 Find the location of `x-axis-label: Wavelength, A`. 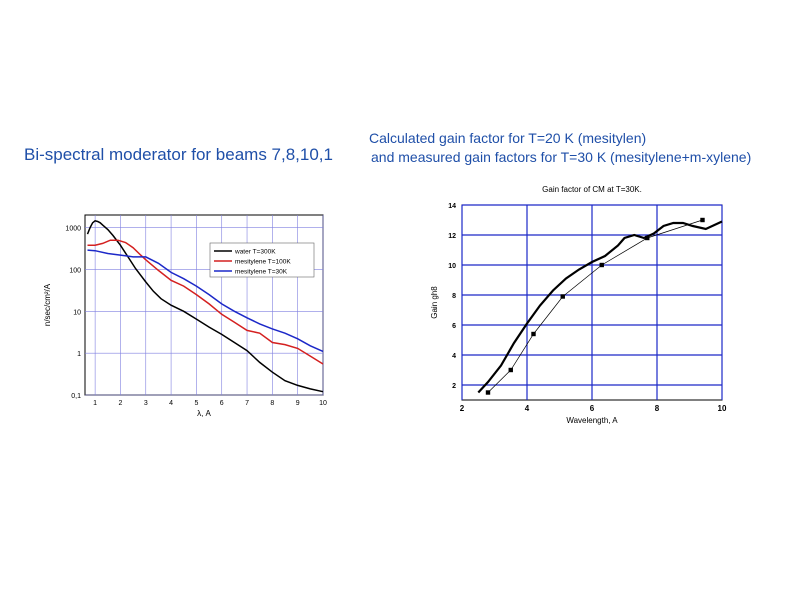

x-axis-label: Wavelength, A is located at coordinates (592, 420).